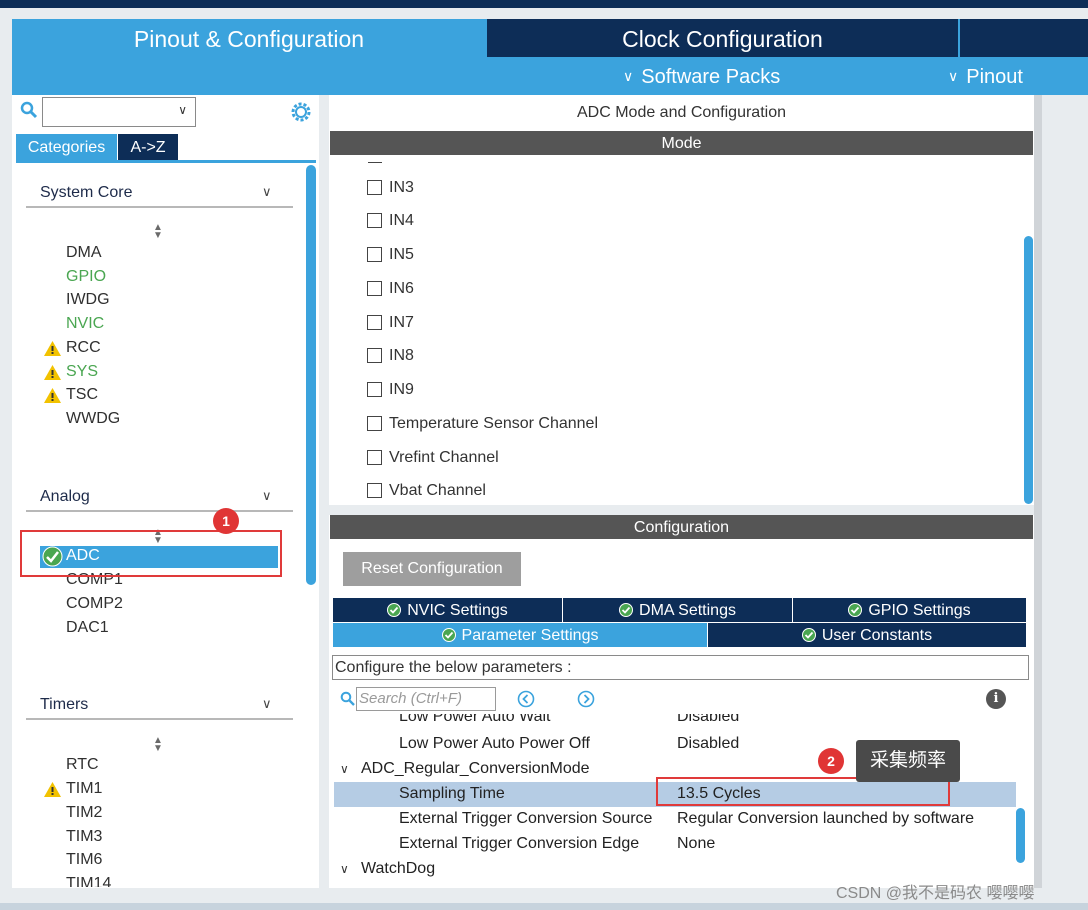  I want to click on clipped-checkbox, so click(375, 161).